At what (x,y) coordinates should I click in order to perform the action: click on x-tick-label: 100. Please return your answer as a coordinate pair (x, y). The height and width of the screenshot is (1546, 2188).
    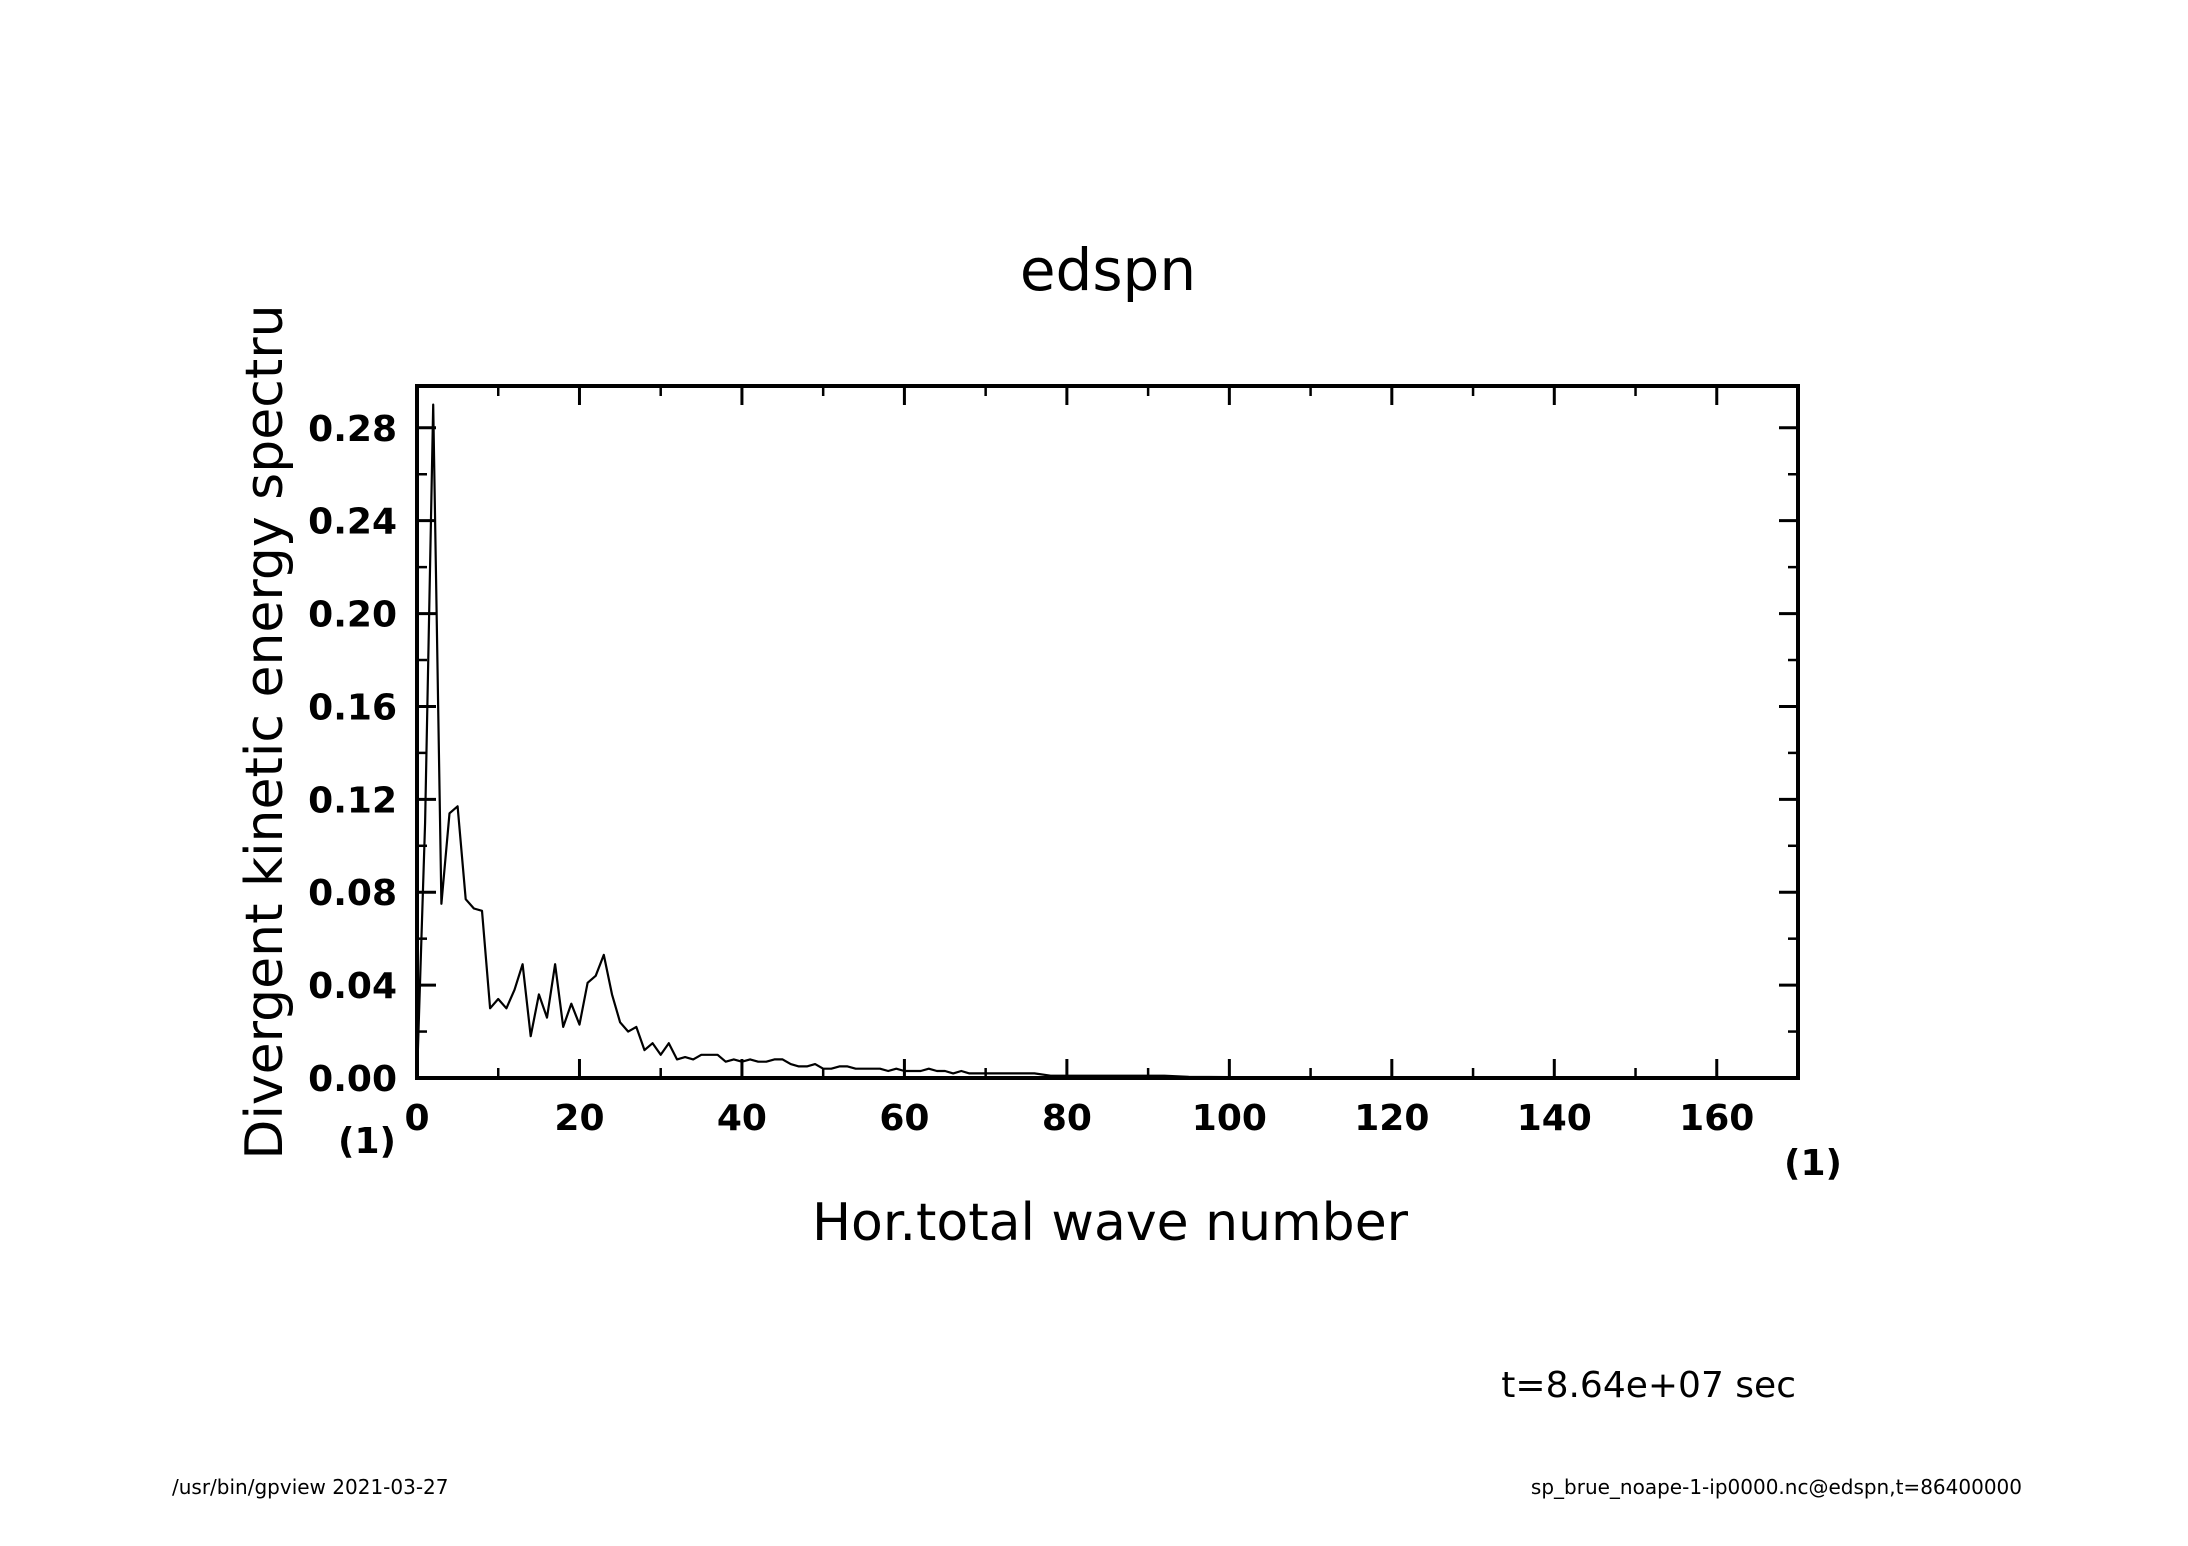
    Looking at the image, I should click on (1229, 1118).